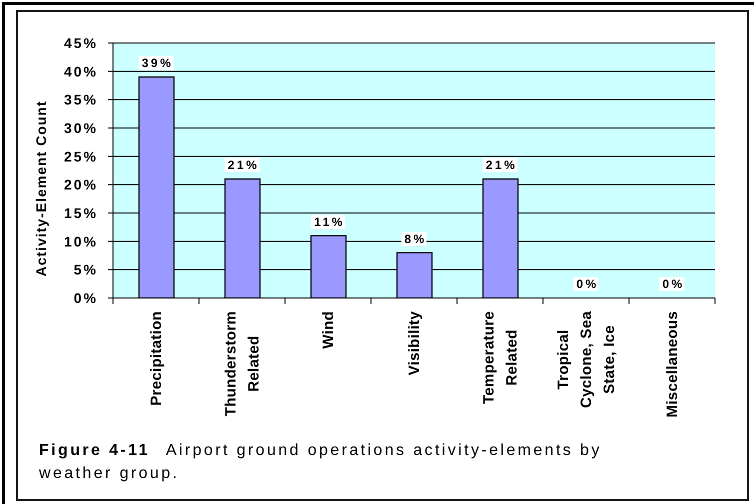 The width and height of the screenshot is (754, 504). What do you see at coordinates (586, 359) in the screenshot?
I see `x-tick-label: Tropical Cyclone, Sea State, Ice` at bounding box center [586, 359].